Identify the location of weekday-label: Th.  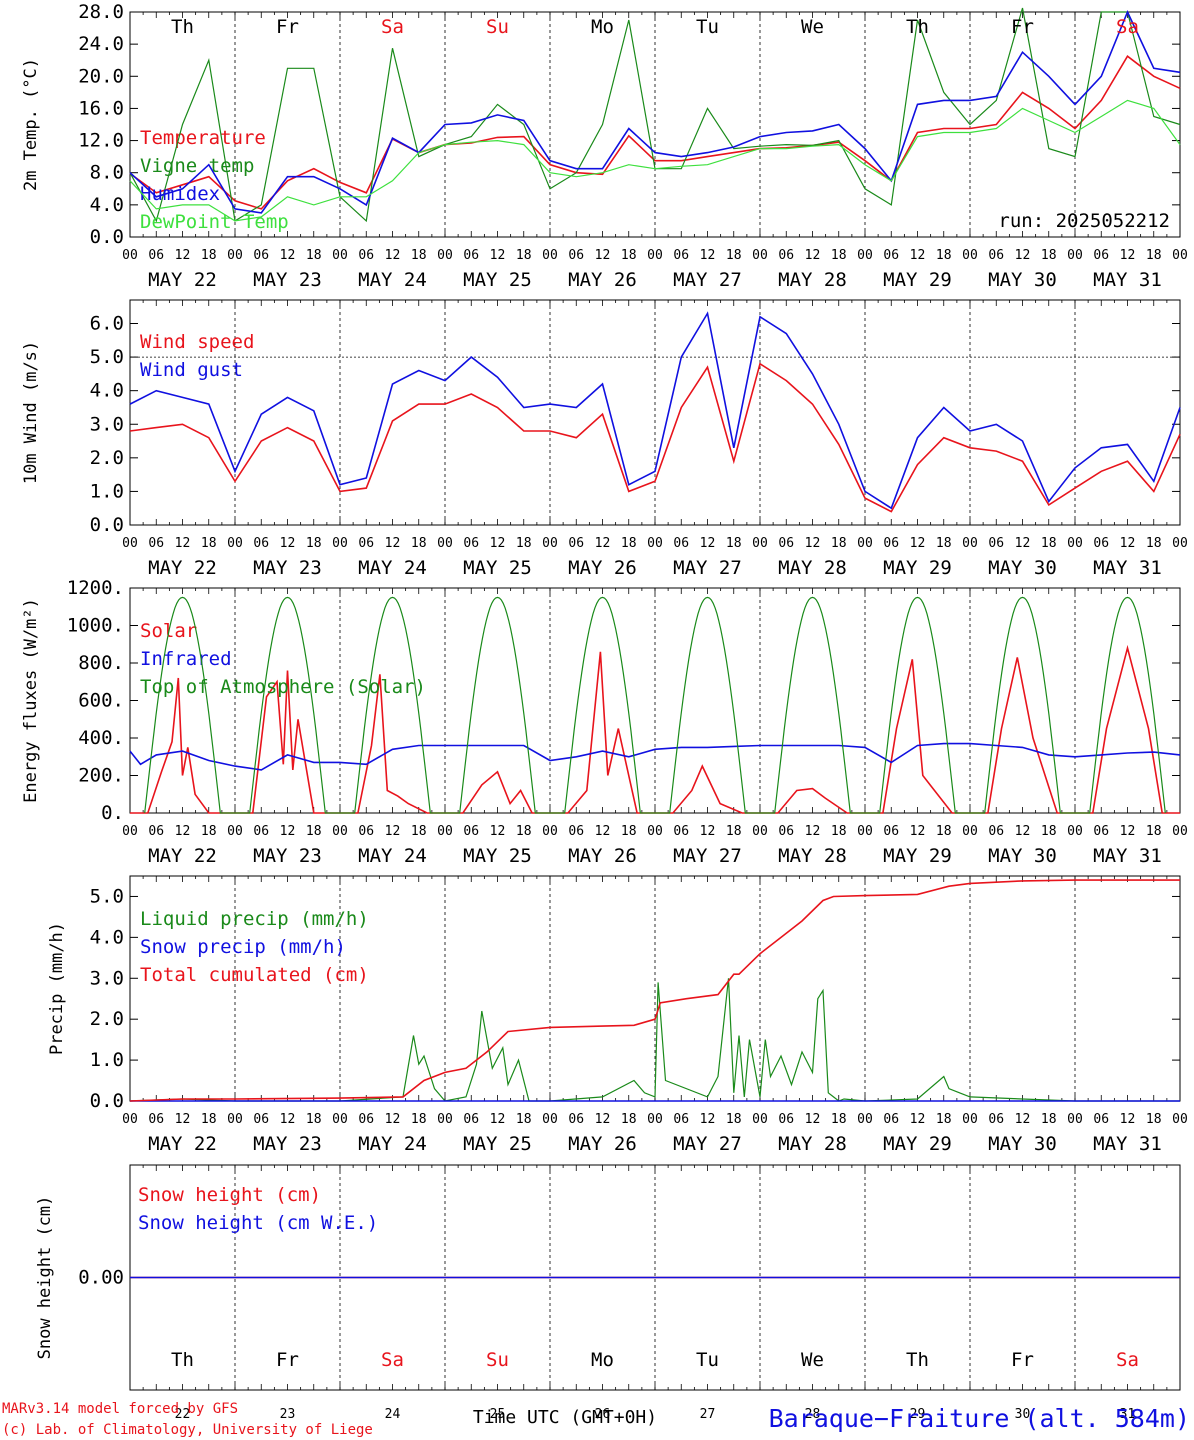
(917, 27).